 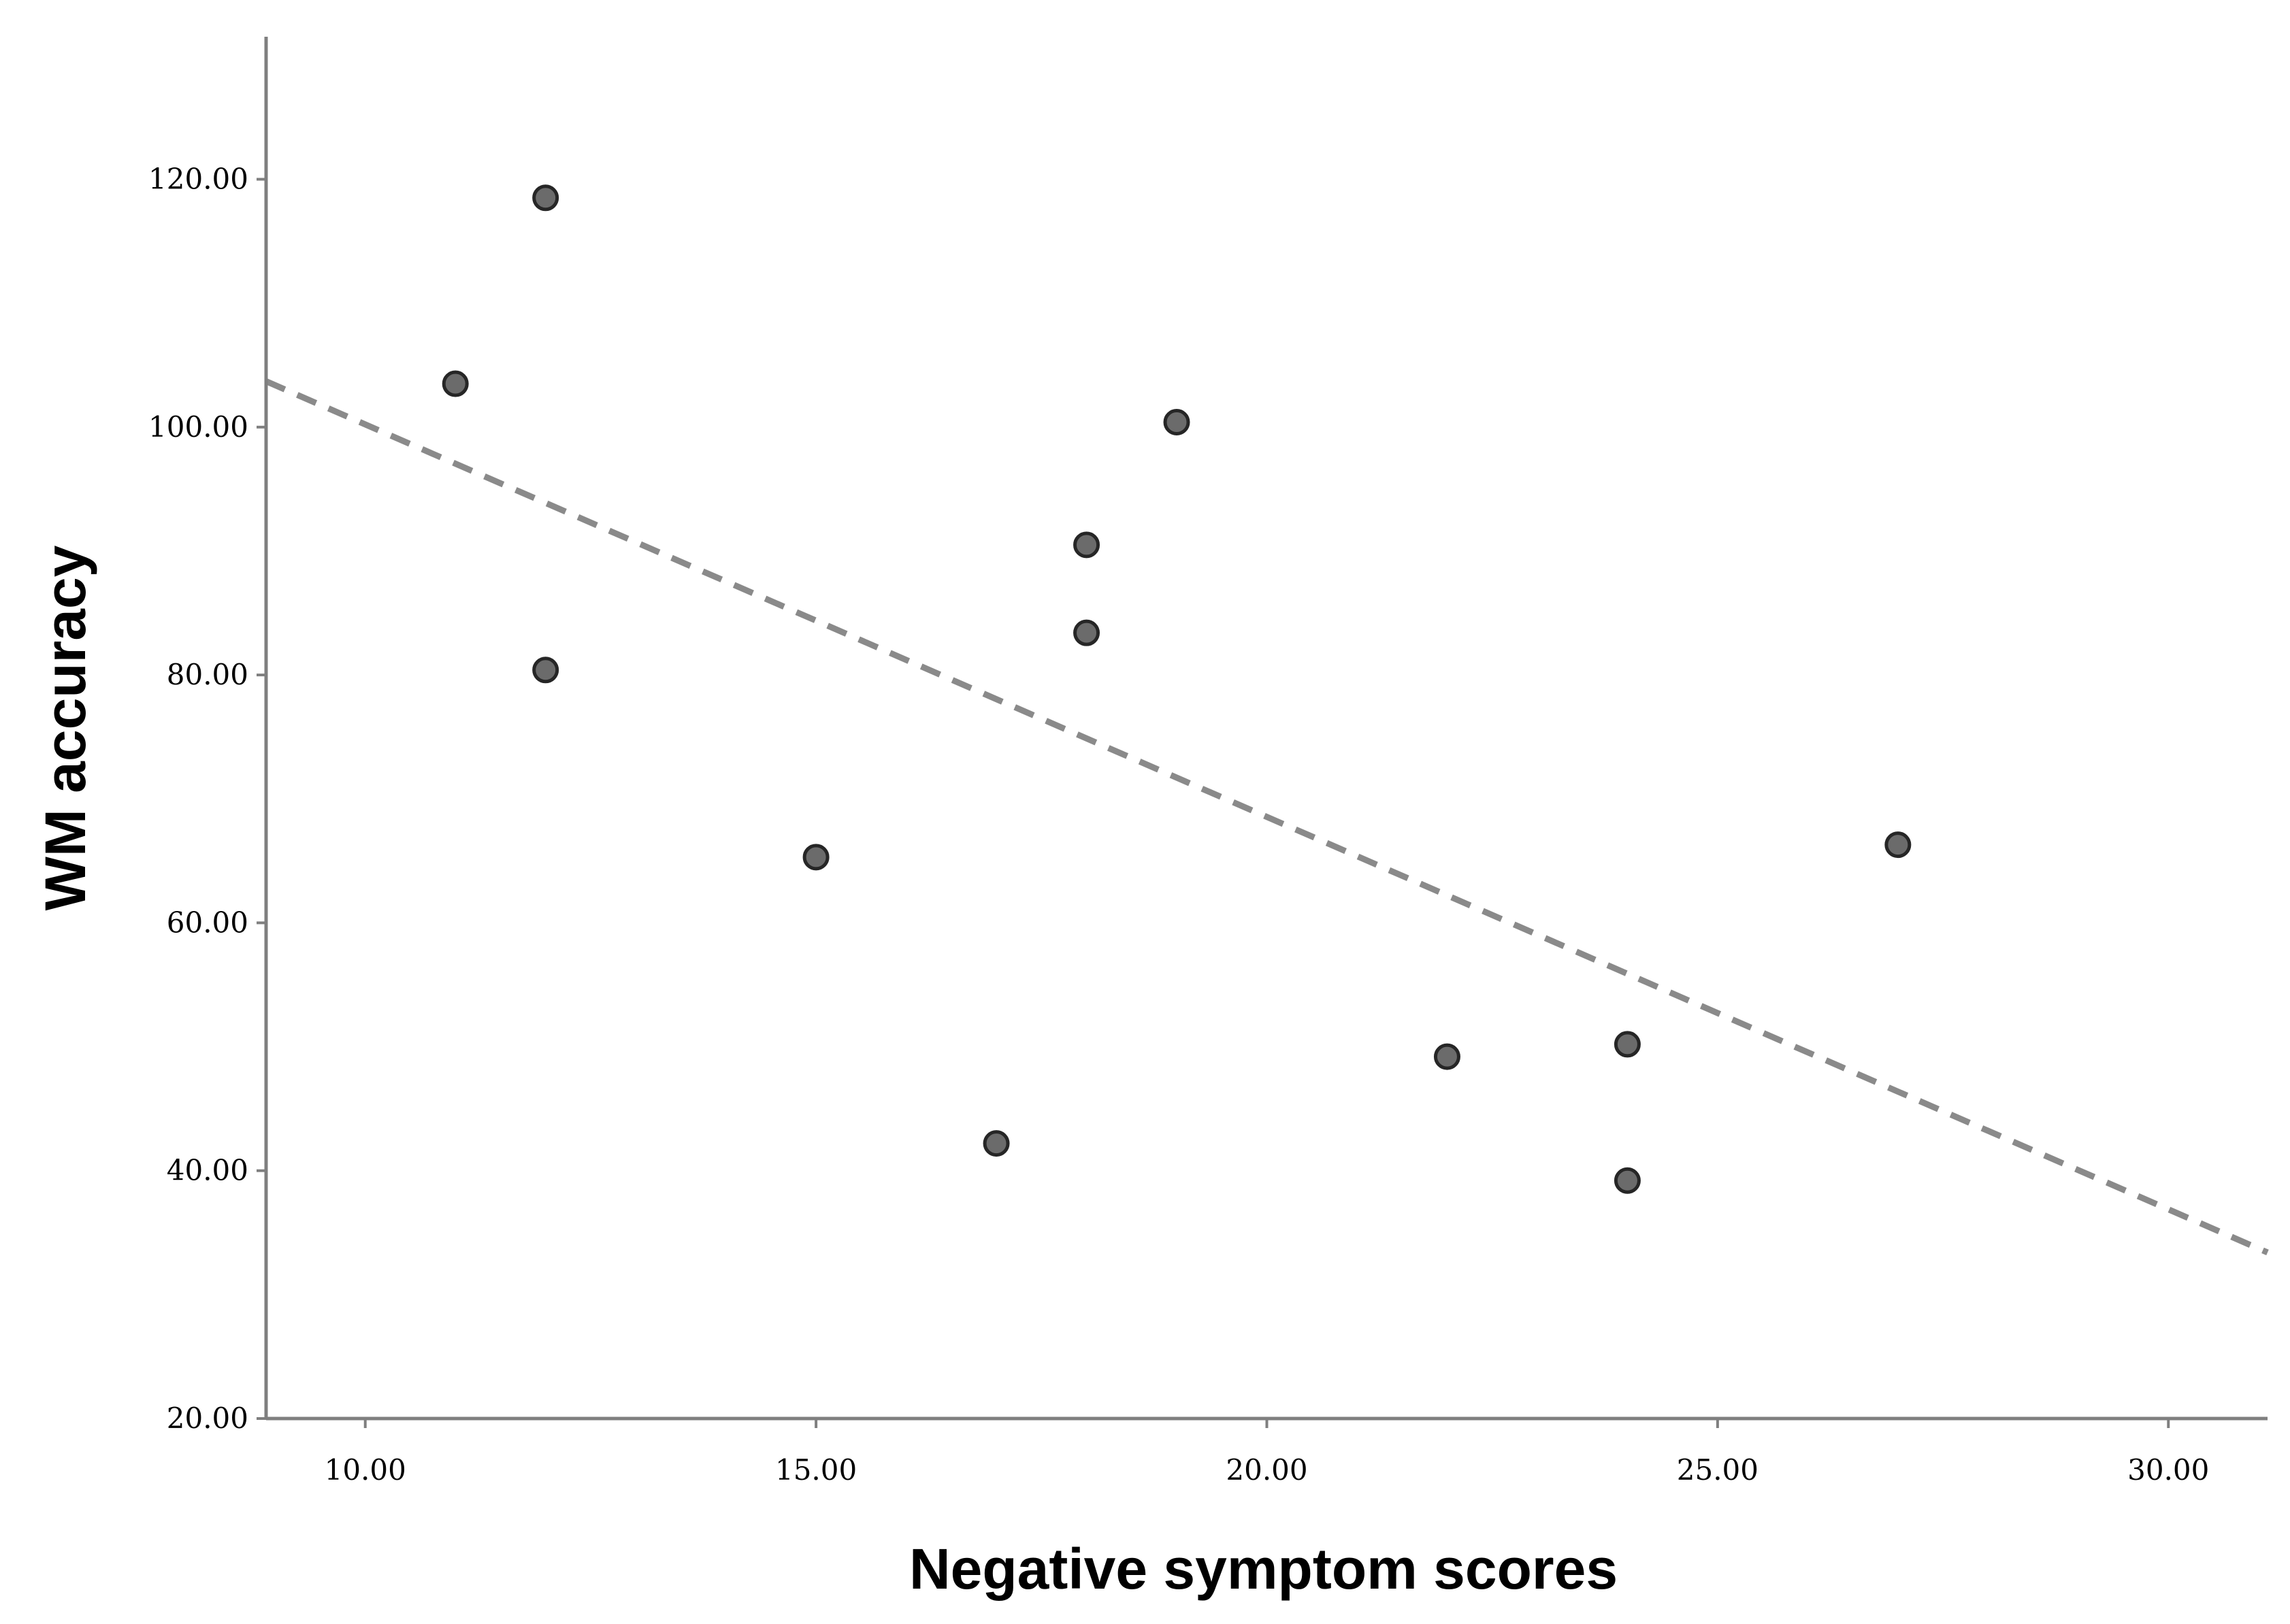 What do you see at coordinates (366, 1470) in the screenshot?
I see `x-tick-label: 10.00` at bounding box center [366, 1470].